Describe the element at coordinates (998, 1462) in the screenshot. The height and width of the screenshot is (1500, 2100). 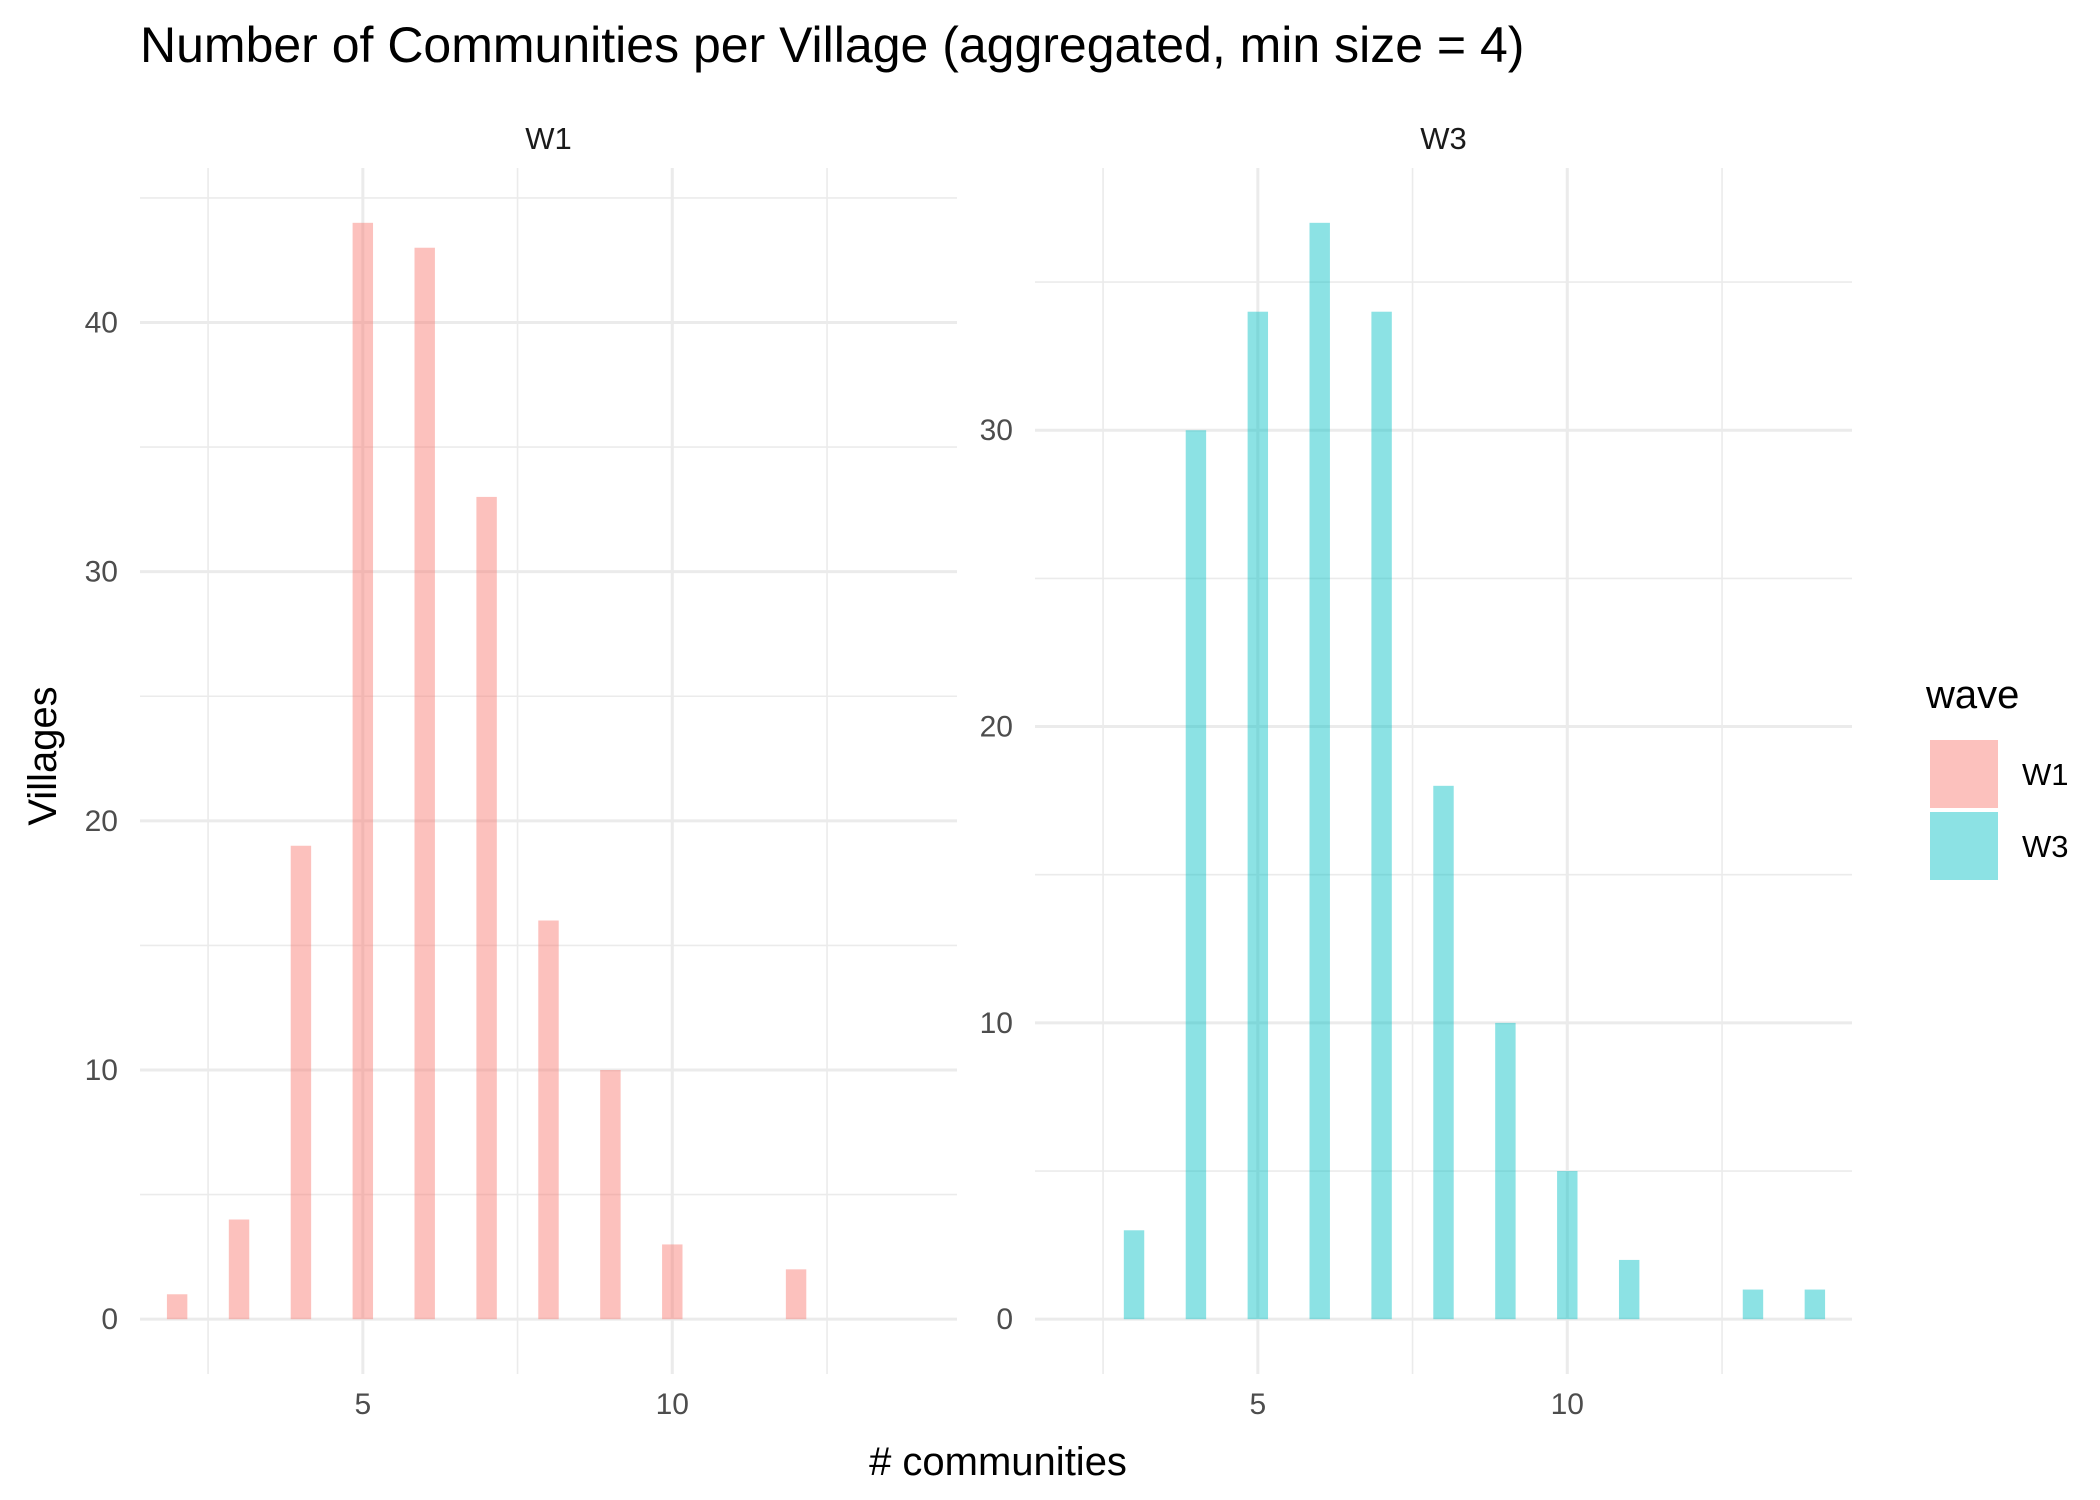
I see `x-axis-title: # communities` at that location.